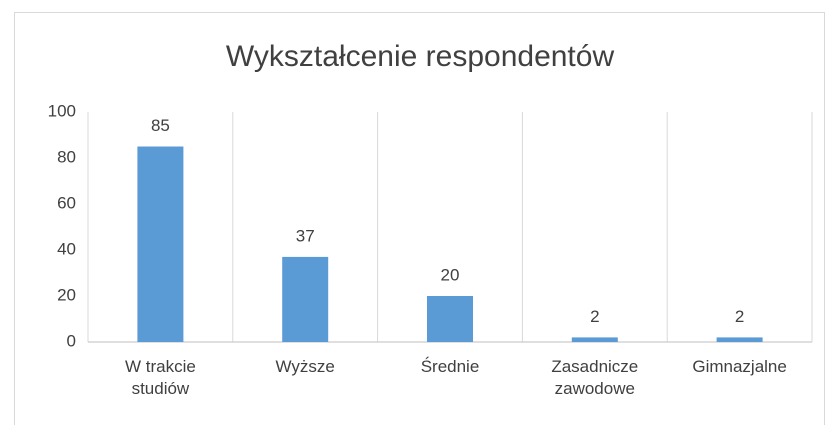 This screenshot has width=830, height=425. Describe the element at coordinates (66, 248) in the screenshot. I see `y-tick-label: 40` at that location.